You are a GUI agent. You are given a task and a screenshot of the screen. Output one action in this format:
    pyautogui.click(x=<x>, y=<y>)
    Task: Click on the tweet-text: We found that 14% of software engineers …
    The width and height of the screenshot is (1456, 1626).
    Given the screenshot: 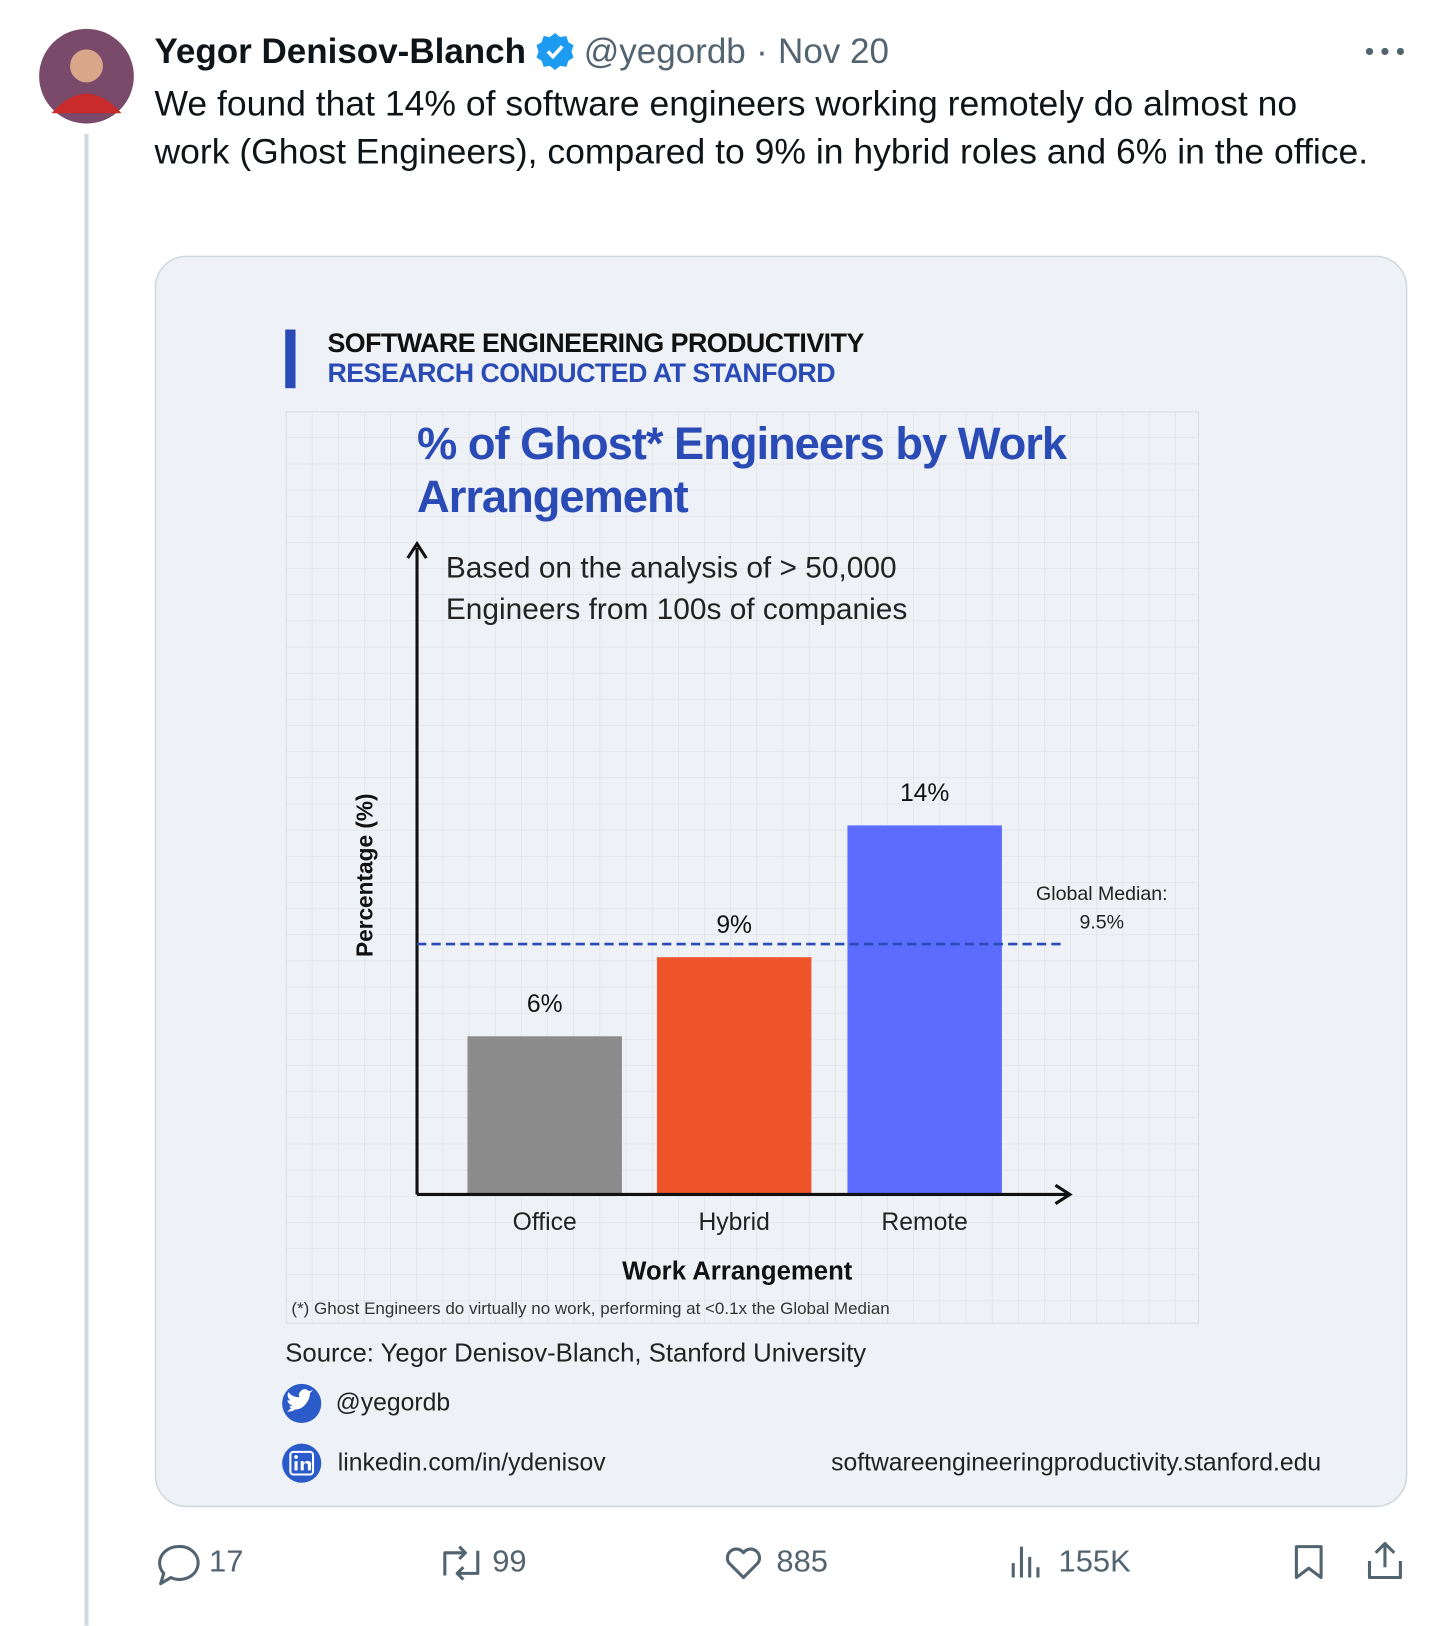 What is the action you would take?
    pyautogui.click(x=761, y=128)
    